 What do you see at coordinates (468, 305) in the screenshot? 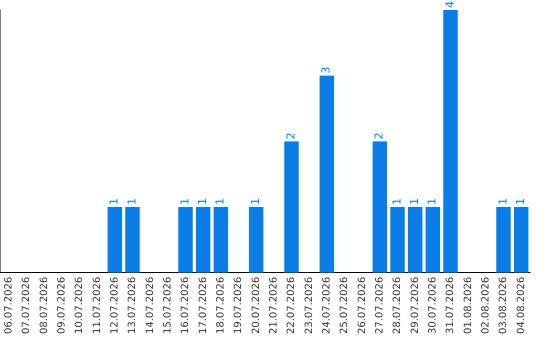
I see `x-tick-label: 01.08.2026` at bounding box center [468, 305].